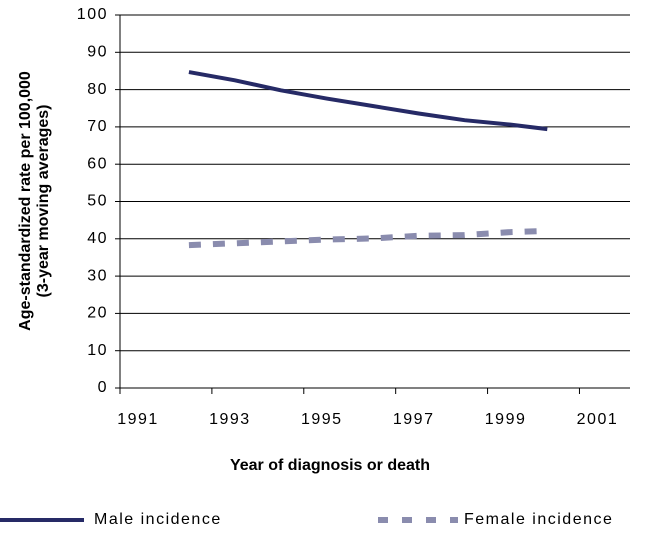  I want to click on x-axis-title: Year of diagnosis or death, so click(330, 465).